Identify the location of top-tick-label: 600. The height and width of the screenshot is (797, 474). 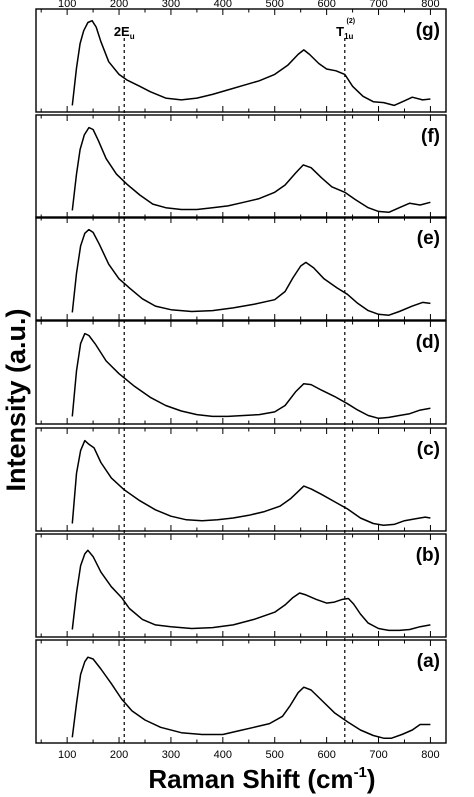
(326, 5).